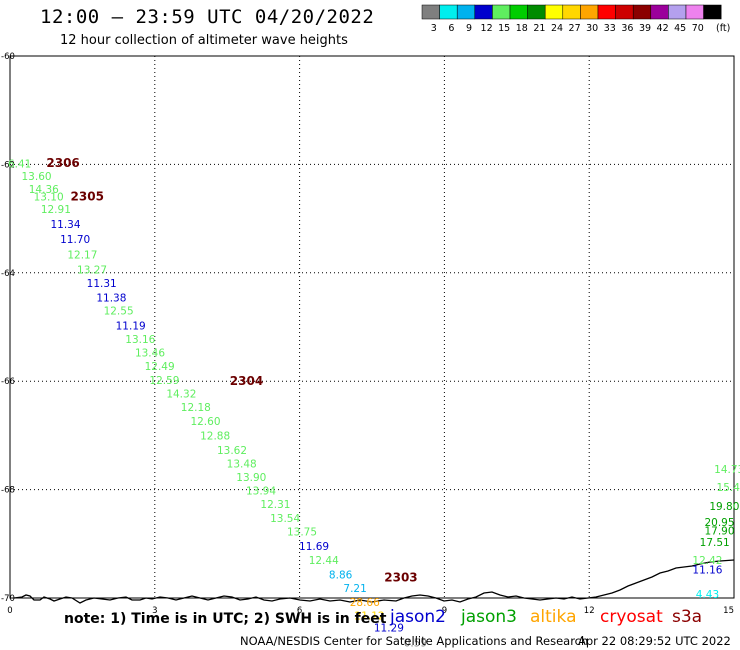 Image resolution: width=740 pixels, height=650 pixels. I want to click on pass-number-label: 2304, so click(246, 381).